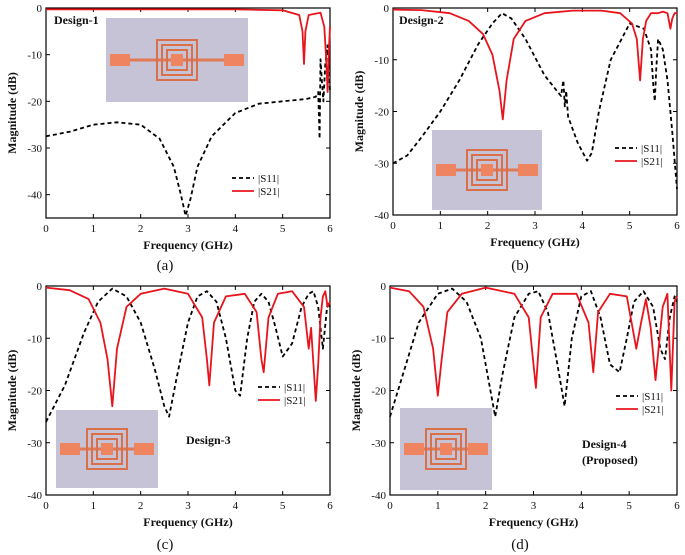 This screenshot has width=685, height=555. Describe the element at coordinates (165, 266) in the screenshot. I see `panel-caption: (a)` at that location.